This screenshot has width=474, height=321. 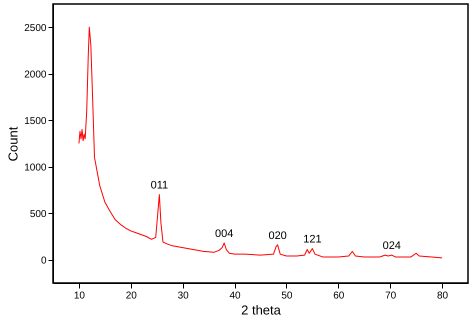 I want to click on x-axis-title: 2 theta, so click(x=261, y=310).